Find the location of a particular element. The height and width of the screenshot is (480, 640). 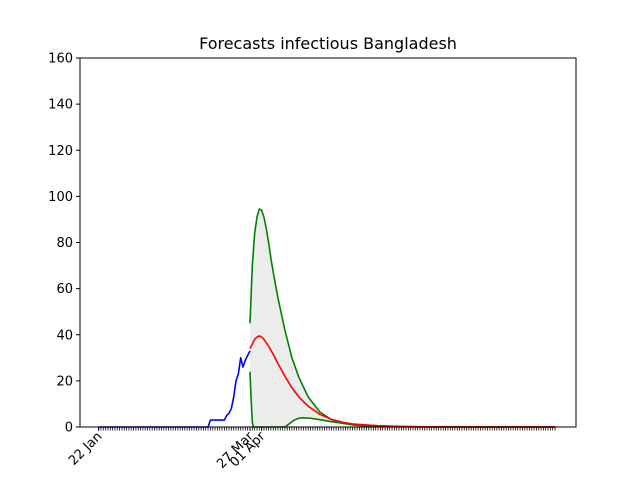

y-tick-label: 160 is located at coordinates (60, 59).